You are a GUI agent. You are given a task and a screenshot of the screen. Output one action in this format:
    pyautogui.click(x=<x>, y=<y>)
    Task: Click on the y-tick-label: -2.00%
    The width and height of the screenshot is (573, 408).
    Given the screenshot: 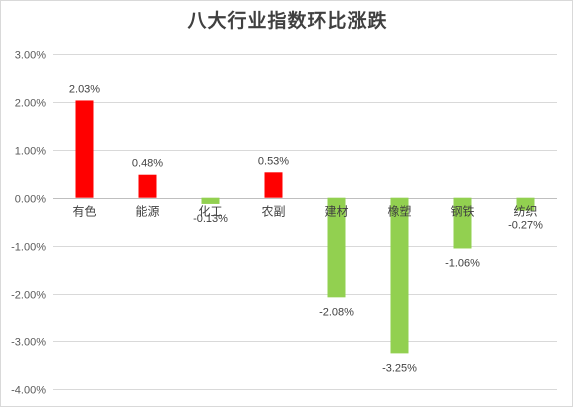 What is the action you would take?
    pyautogui.click(x=28, y=296)
    